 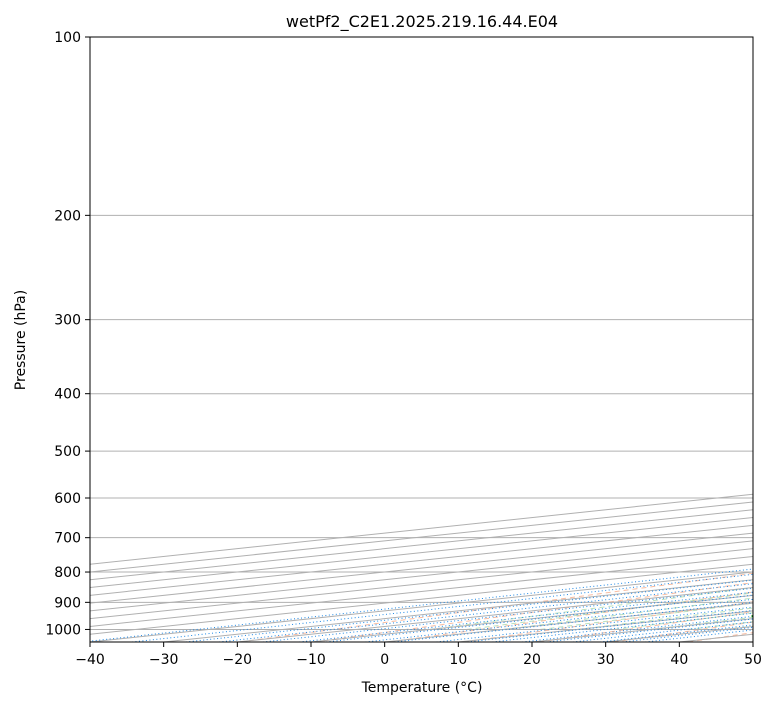 What do you see at coordinates (67, 38) in the screenshot?
I see `y-tick-label: 100` at bounding box center [67, 38].